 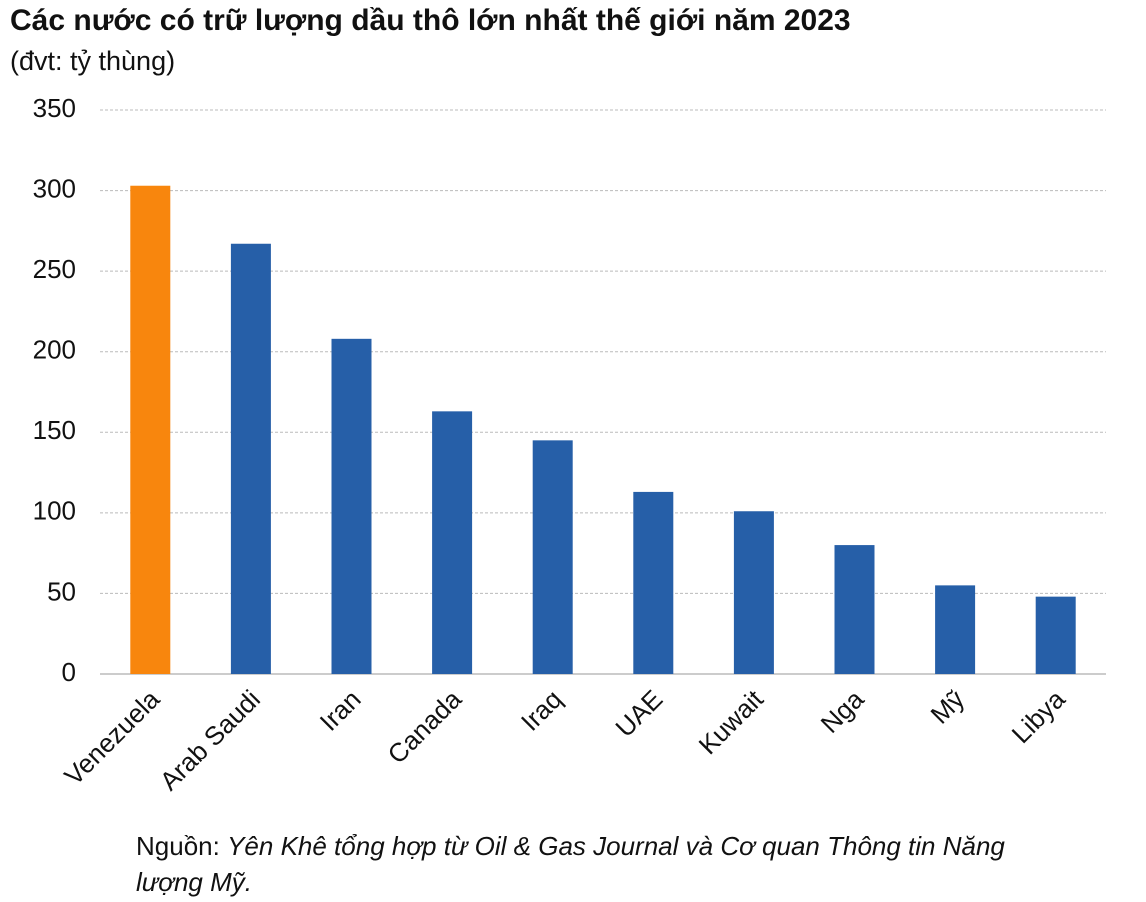 I want to click on x-tick-label: Arab Saudi, so click(x=210, y=740).